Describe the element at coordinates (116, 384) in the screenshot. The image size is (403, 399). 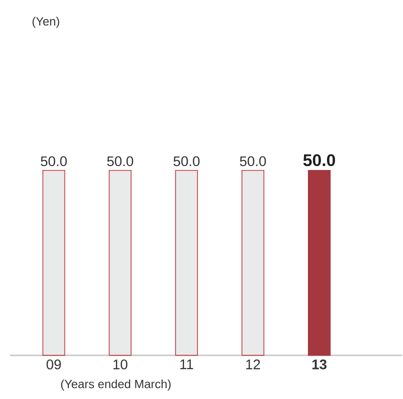
I see `x-axis-title: (Years ended March)` at that location.